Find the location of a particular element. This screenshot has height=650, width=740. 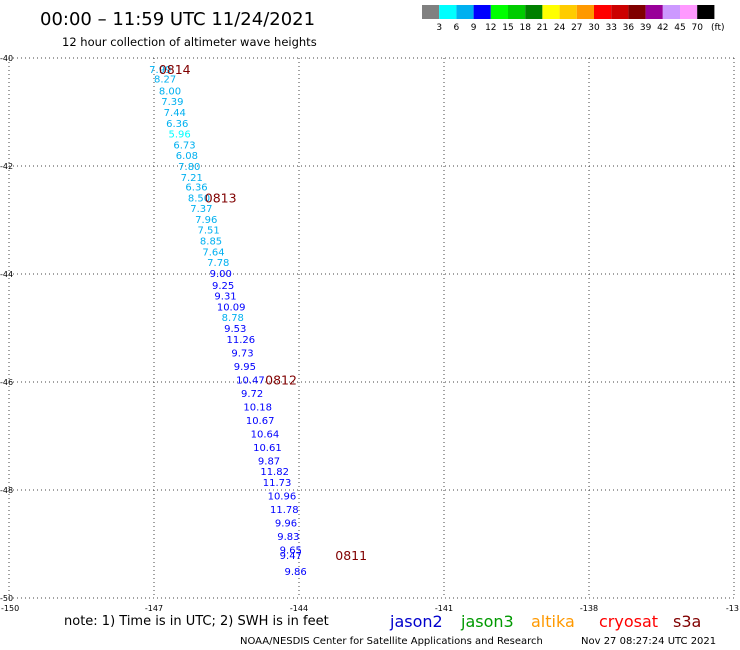

swh-value: 11.82 is located at coordinates (274, 472).